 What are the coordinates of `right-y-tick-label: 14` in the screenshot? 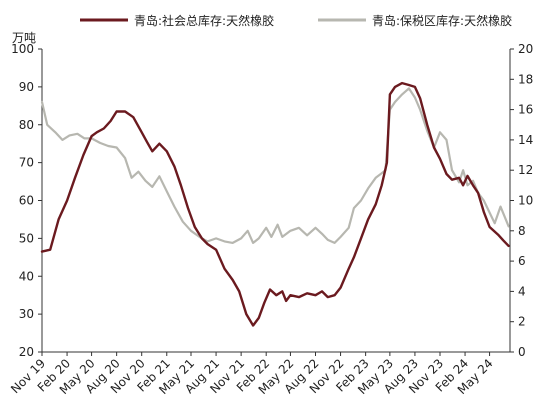 It's located at (525, 140).